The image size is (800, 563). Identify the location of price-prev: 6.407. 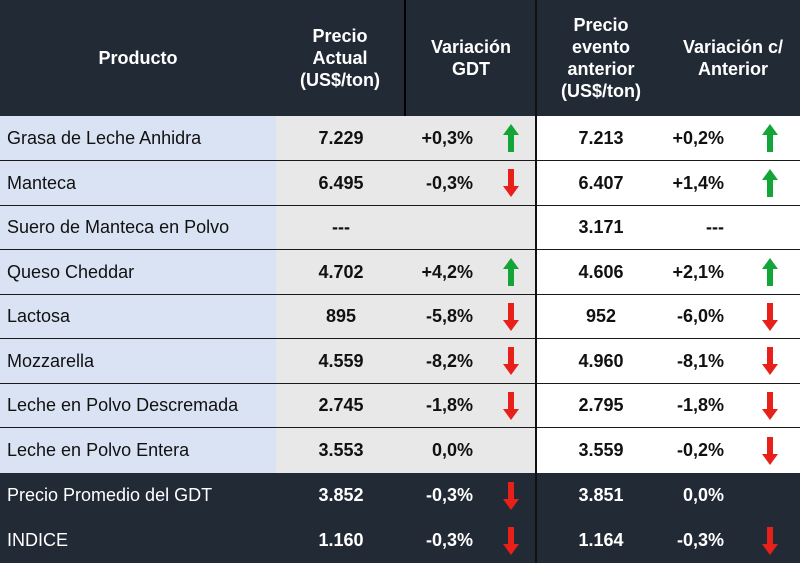
(601, 183).